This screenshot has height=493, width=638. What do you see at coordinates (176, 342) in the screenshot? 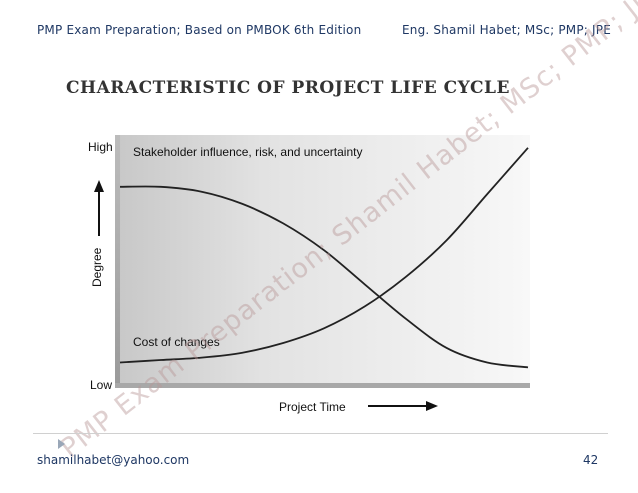
I see `cost-series-label: Cost of changes` at bounding box center [176, 342].